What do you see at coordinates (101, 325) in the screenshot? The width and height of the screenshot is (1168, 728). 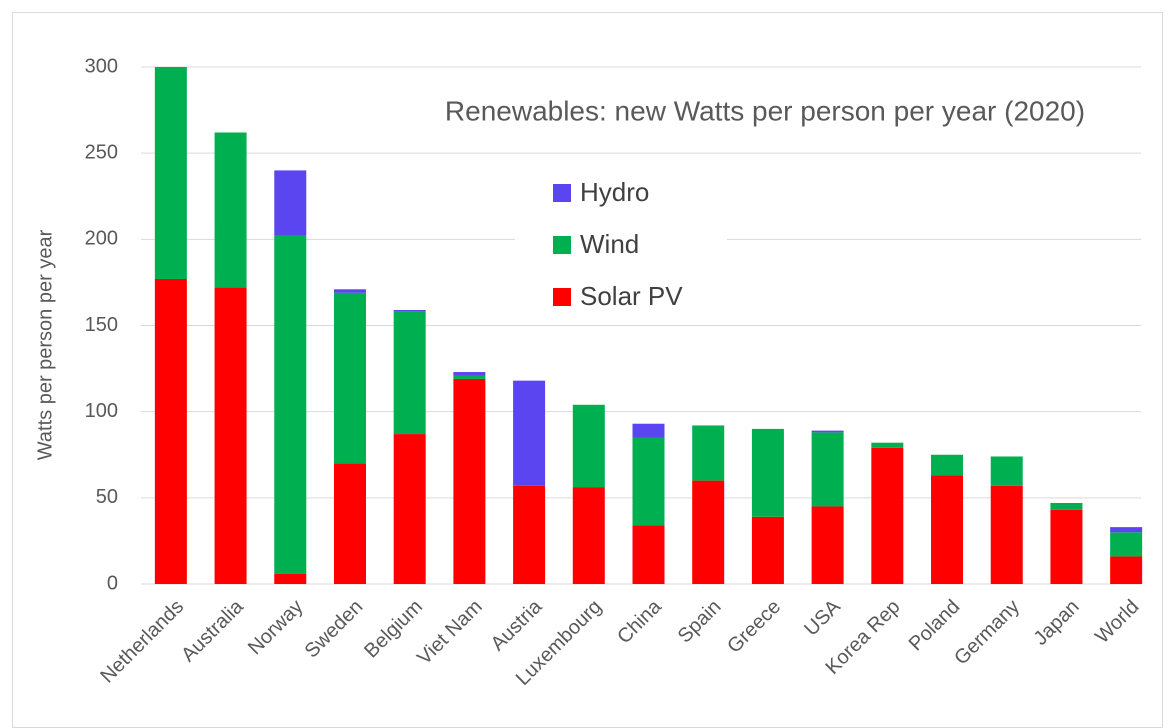 I see `y-tick-label: 150` at bounding box center [101, 325].